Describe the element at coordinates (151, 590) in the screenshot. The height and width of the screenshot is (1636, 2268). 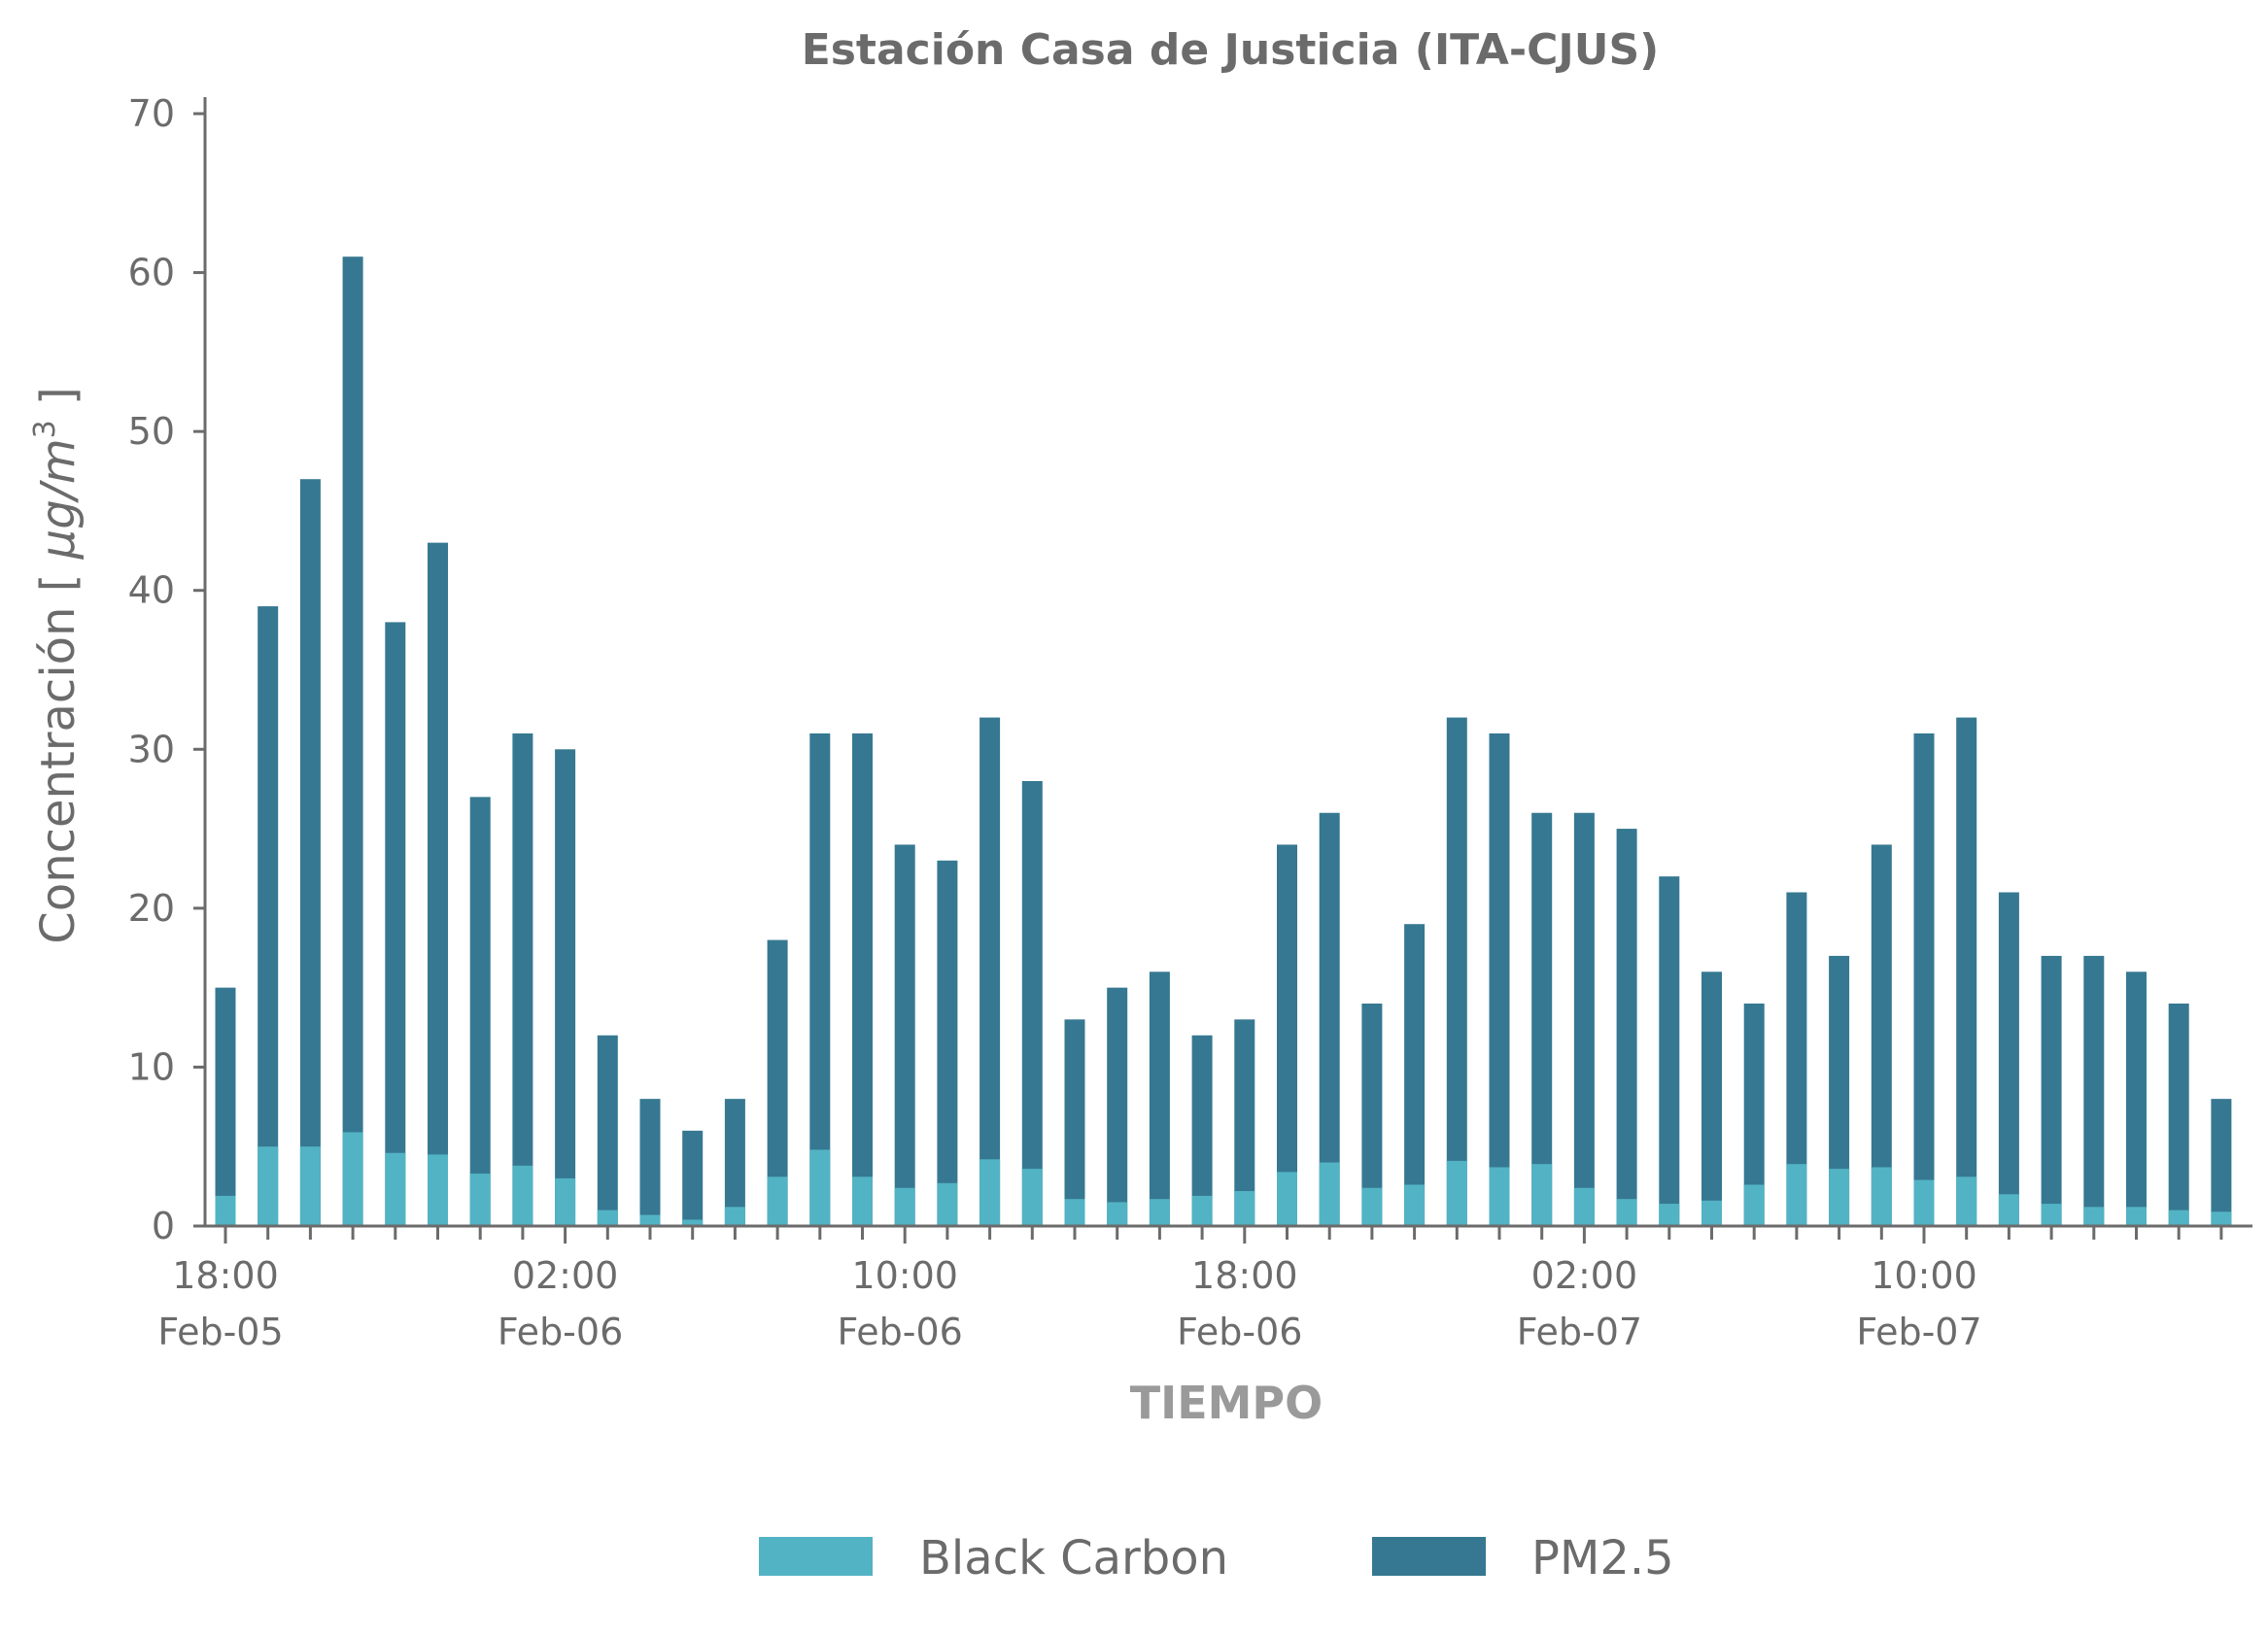
I see `y-tick-label: 40` at that location.